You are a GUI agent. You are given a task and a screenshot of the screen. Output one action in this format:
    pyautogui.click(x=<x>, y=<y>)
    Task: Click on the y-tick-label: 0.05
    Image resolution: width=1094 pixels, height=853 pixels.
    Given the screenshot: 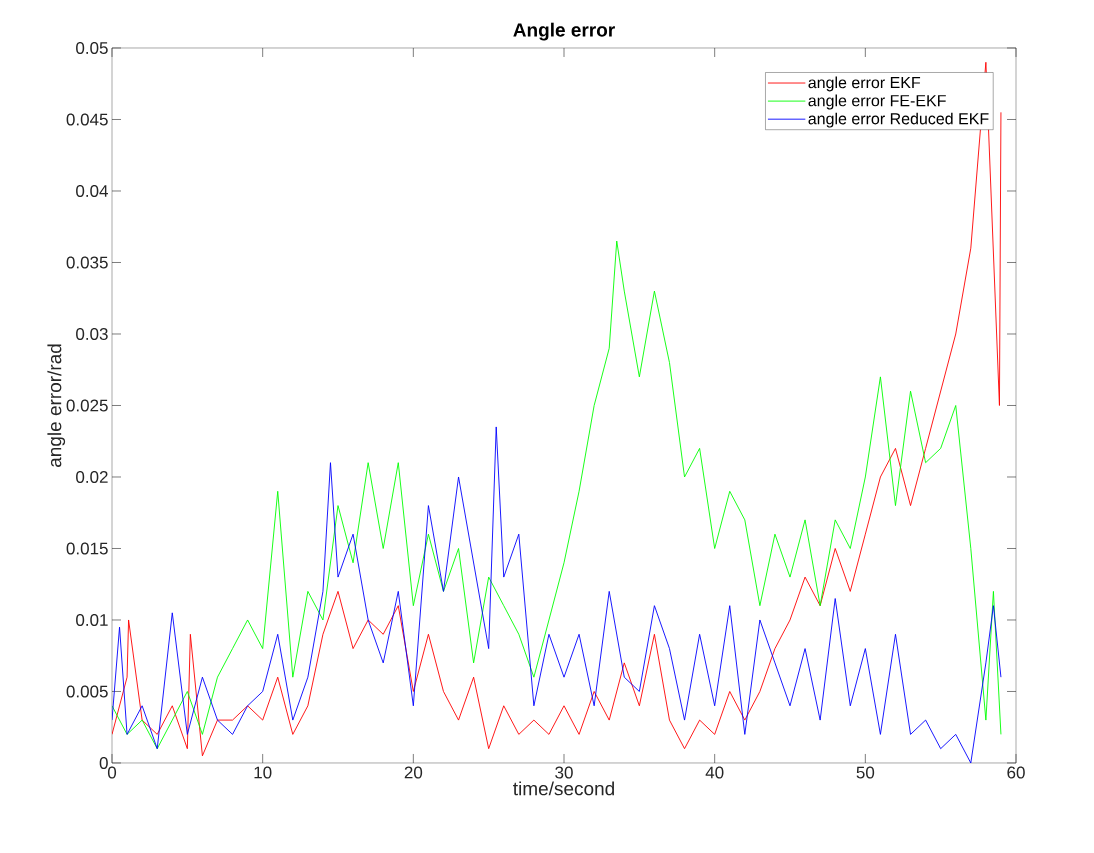 What is the action you would take?
    pyautogui.click(x=92, y=48)
    